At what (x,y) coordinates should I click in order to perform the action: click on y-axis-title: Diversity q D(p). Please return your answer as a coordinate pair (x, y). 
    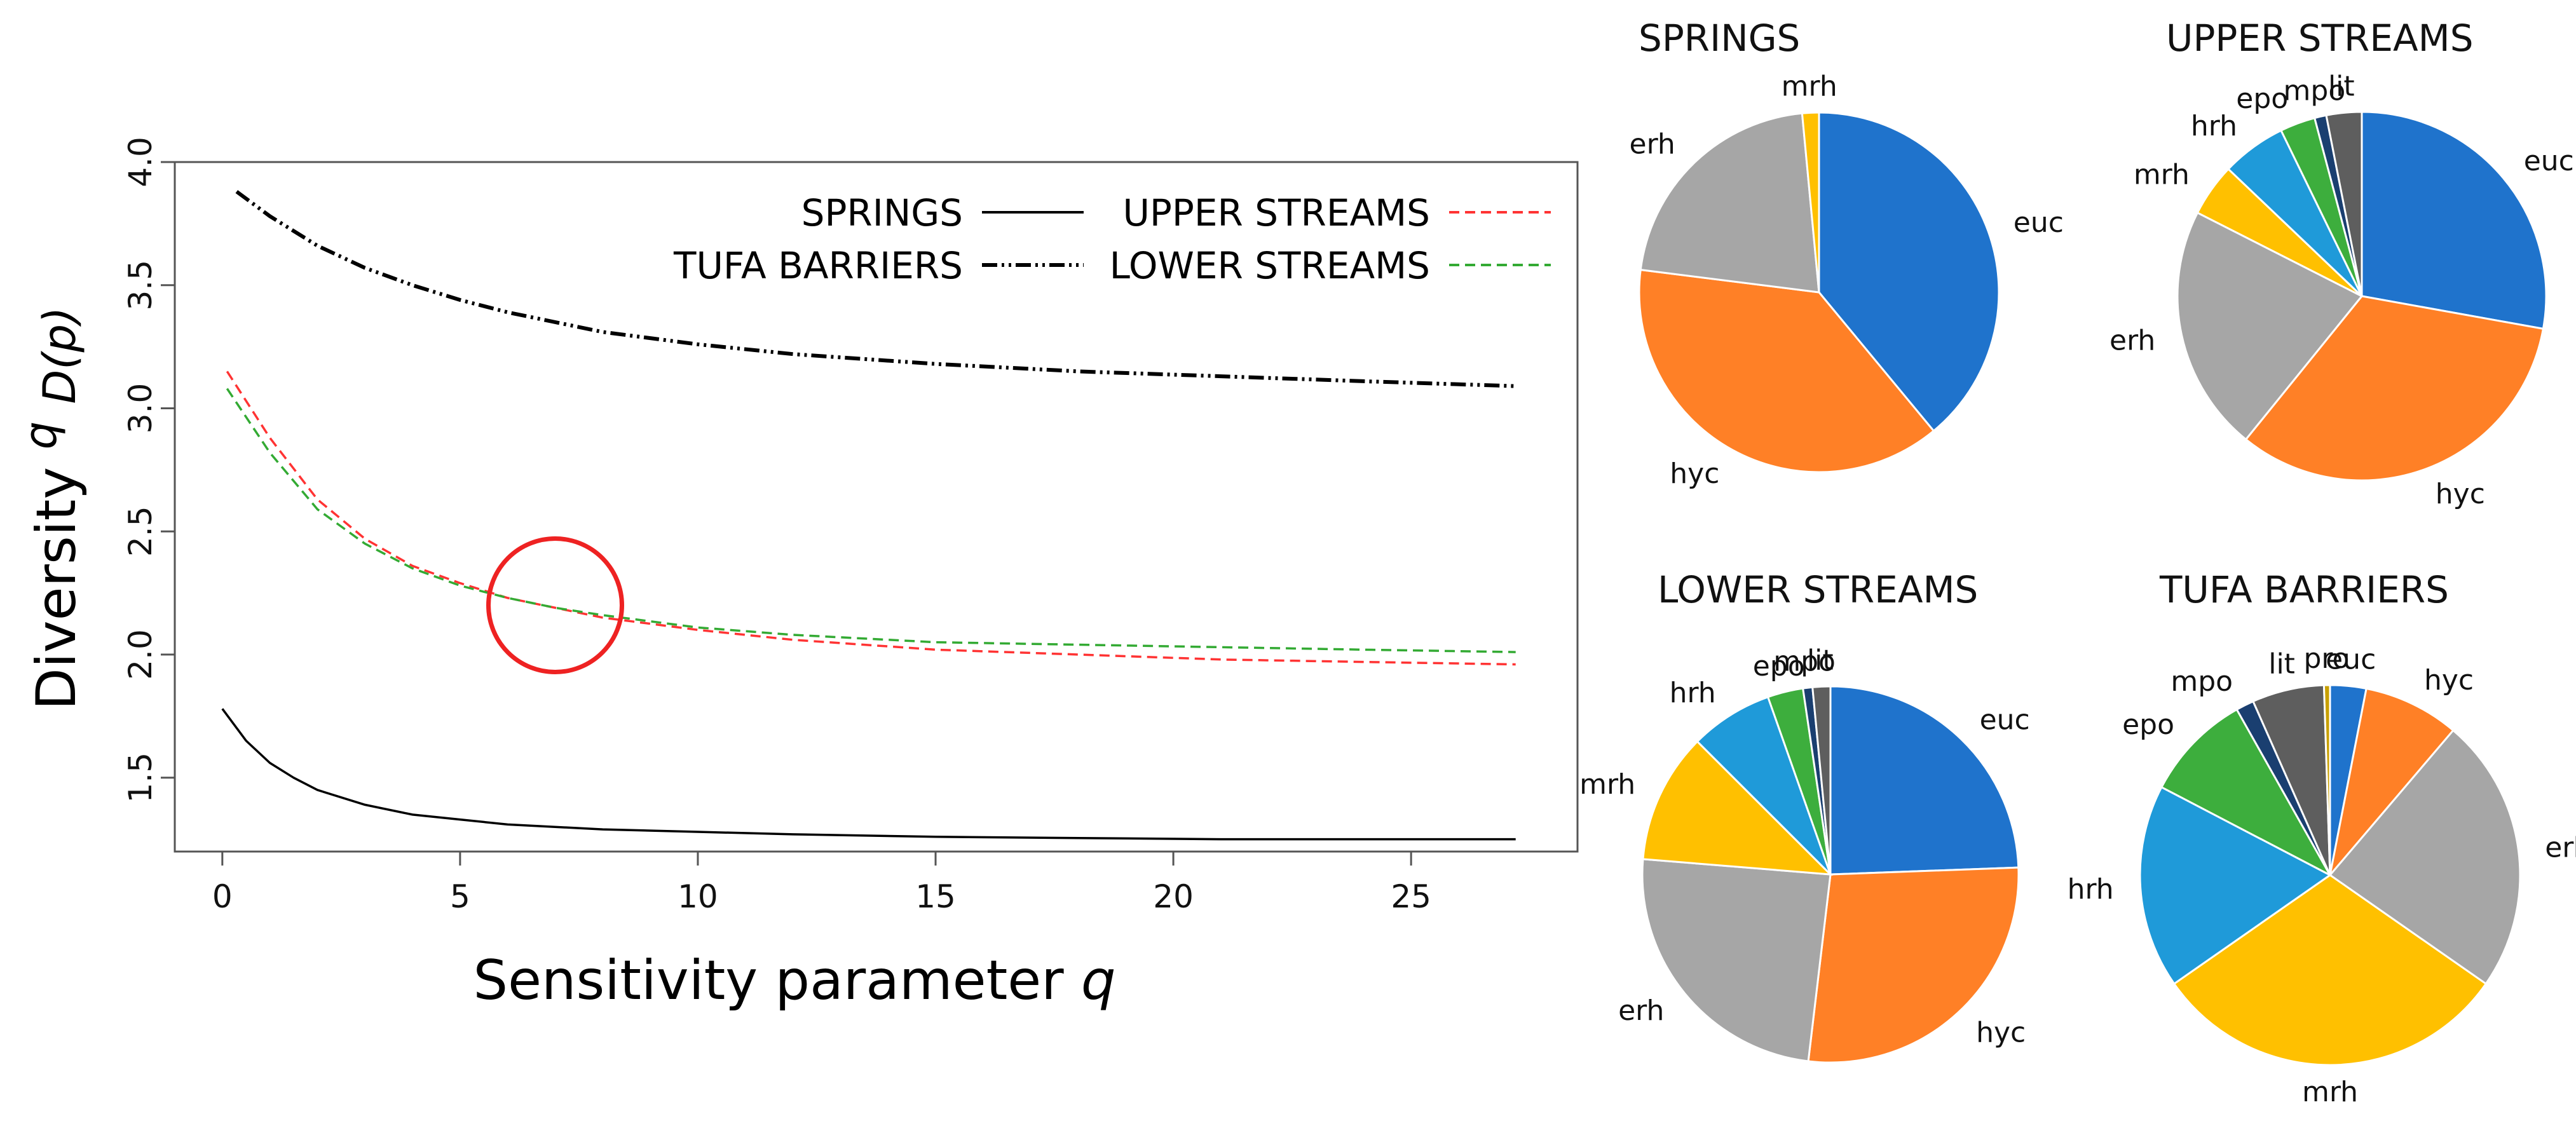
    Looking at the image, I should click on (47, 508).